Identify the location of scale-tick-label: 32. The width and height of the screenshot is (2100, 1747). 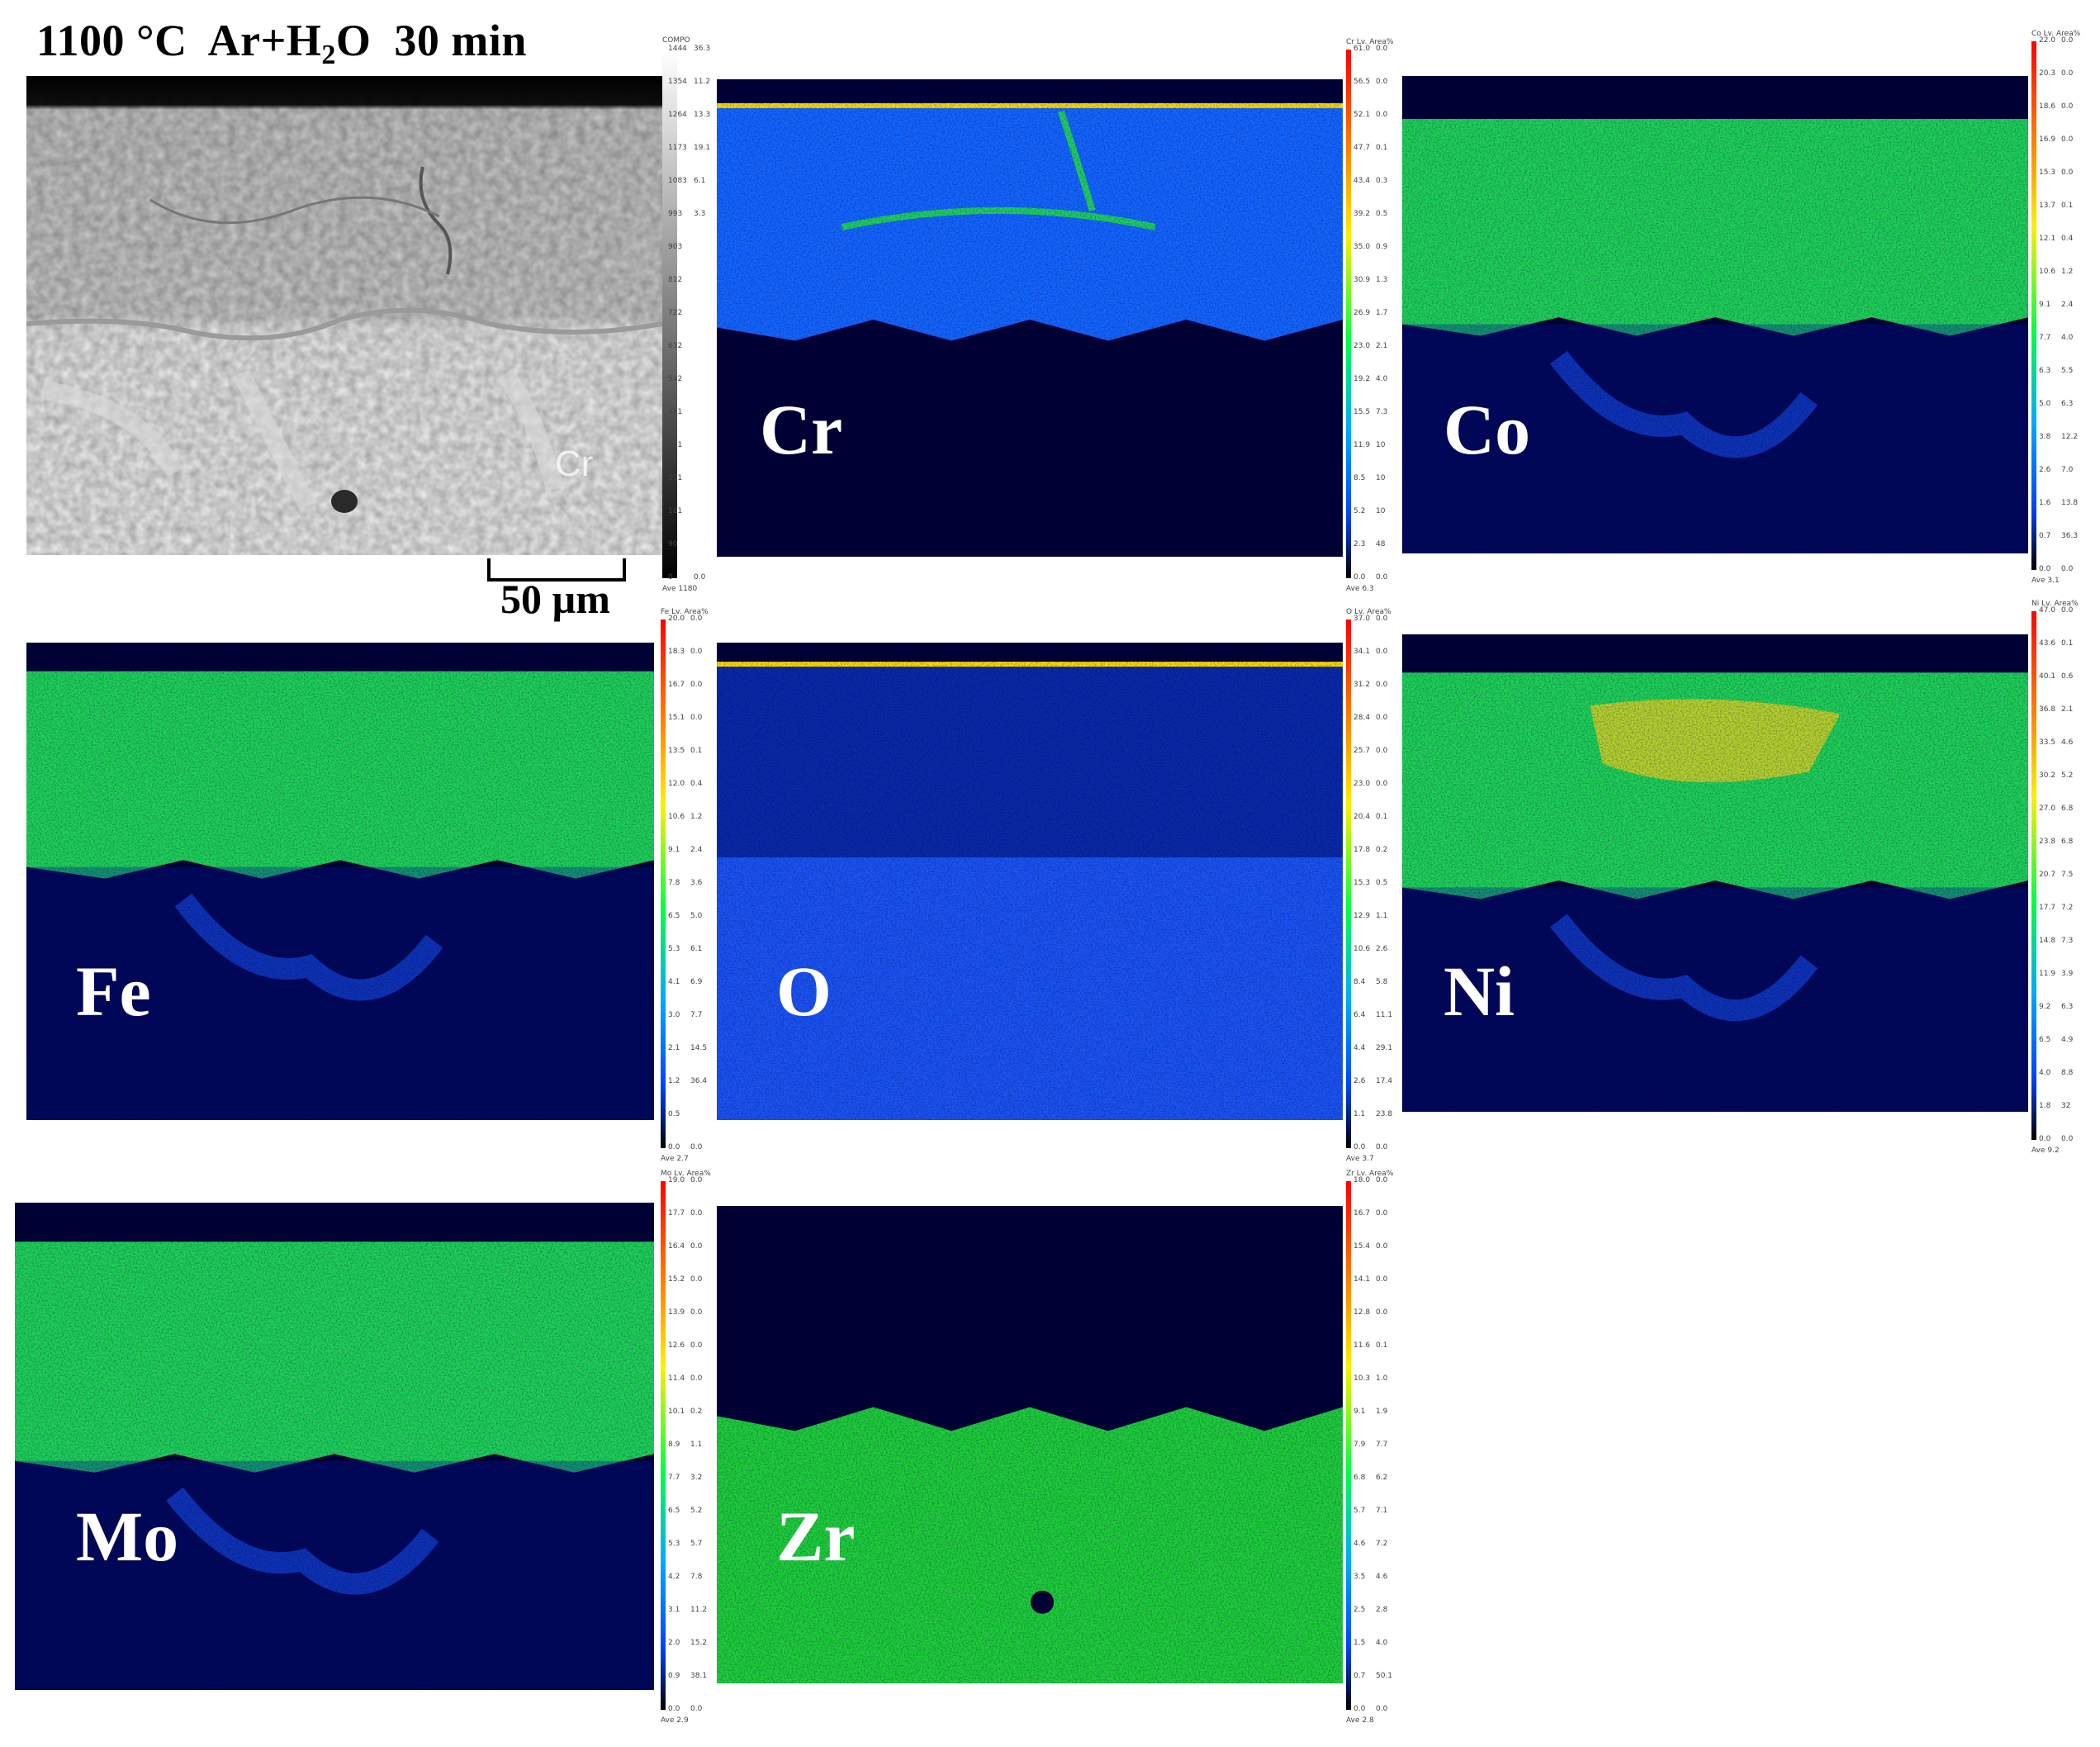
(2066, 1106).